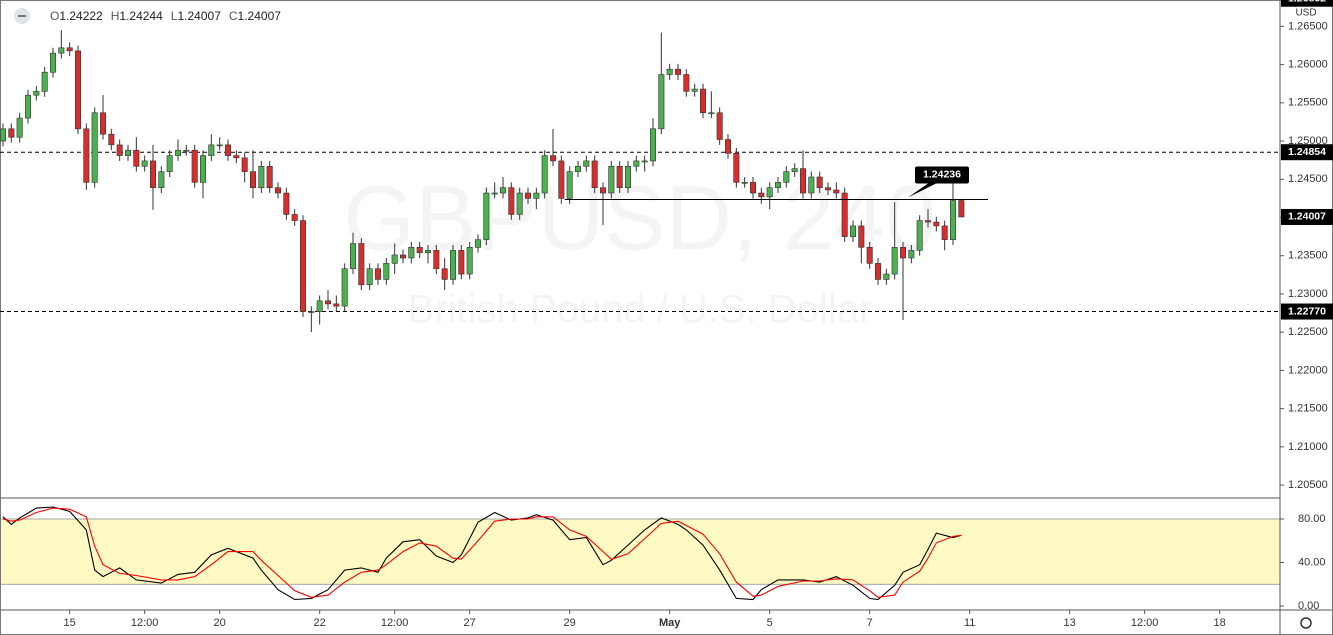 The width and height of the screenshot is (1333, 635). What do you see at coordinates (1312, 562) in the screenshot?
I see `y-tick-label: 40.00` at bounding box center [1312, 562].